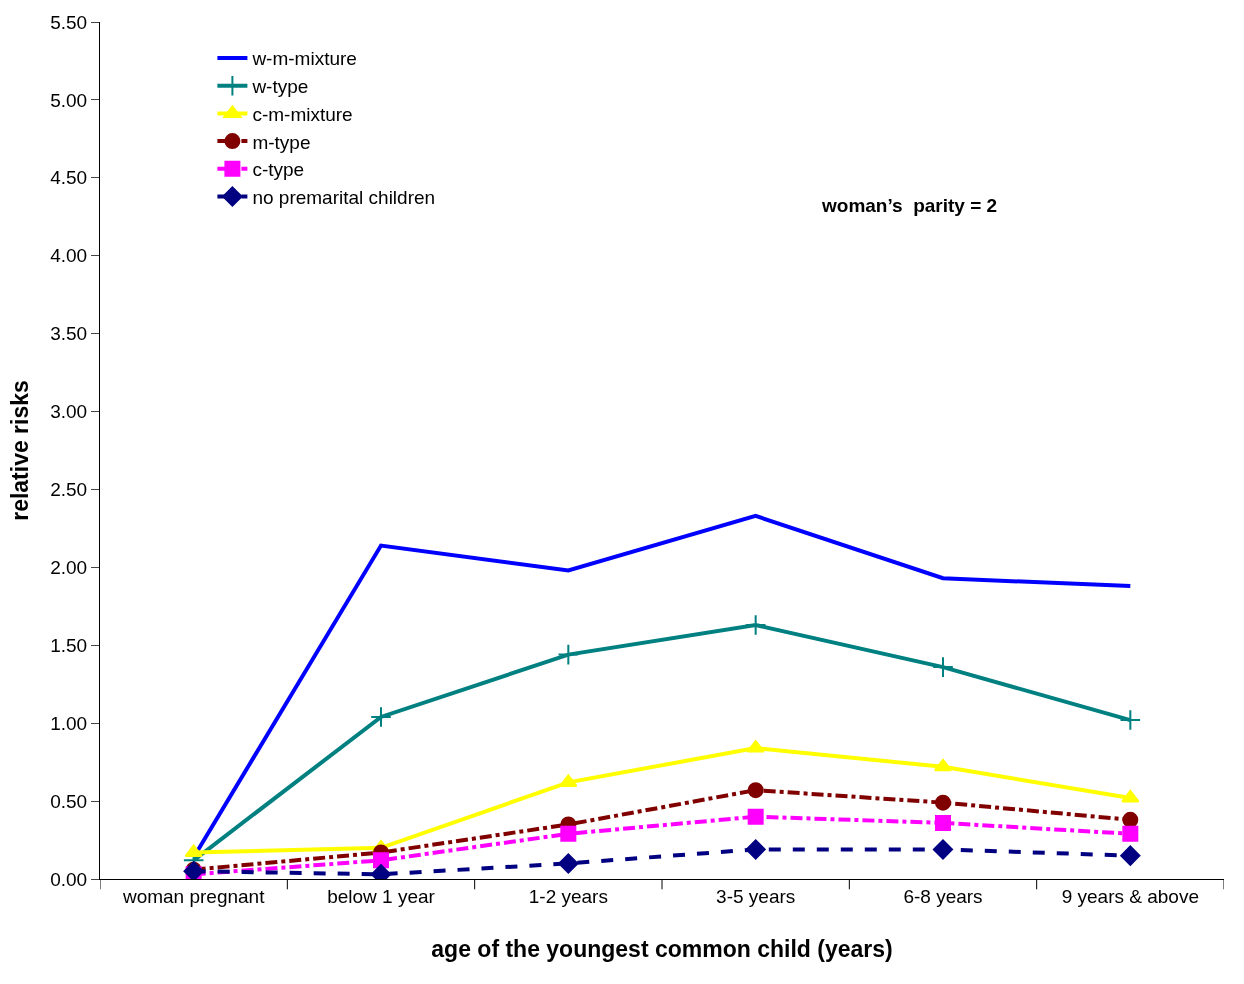 This screenshot has height=984, width=1244. Describe the element at coordinates (193, 896) in the screenshot. I see `x-tick-label: woman pregnant` at that location.